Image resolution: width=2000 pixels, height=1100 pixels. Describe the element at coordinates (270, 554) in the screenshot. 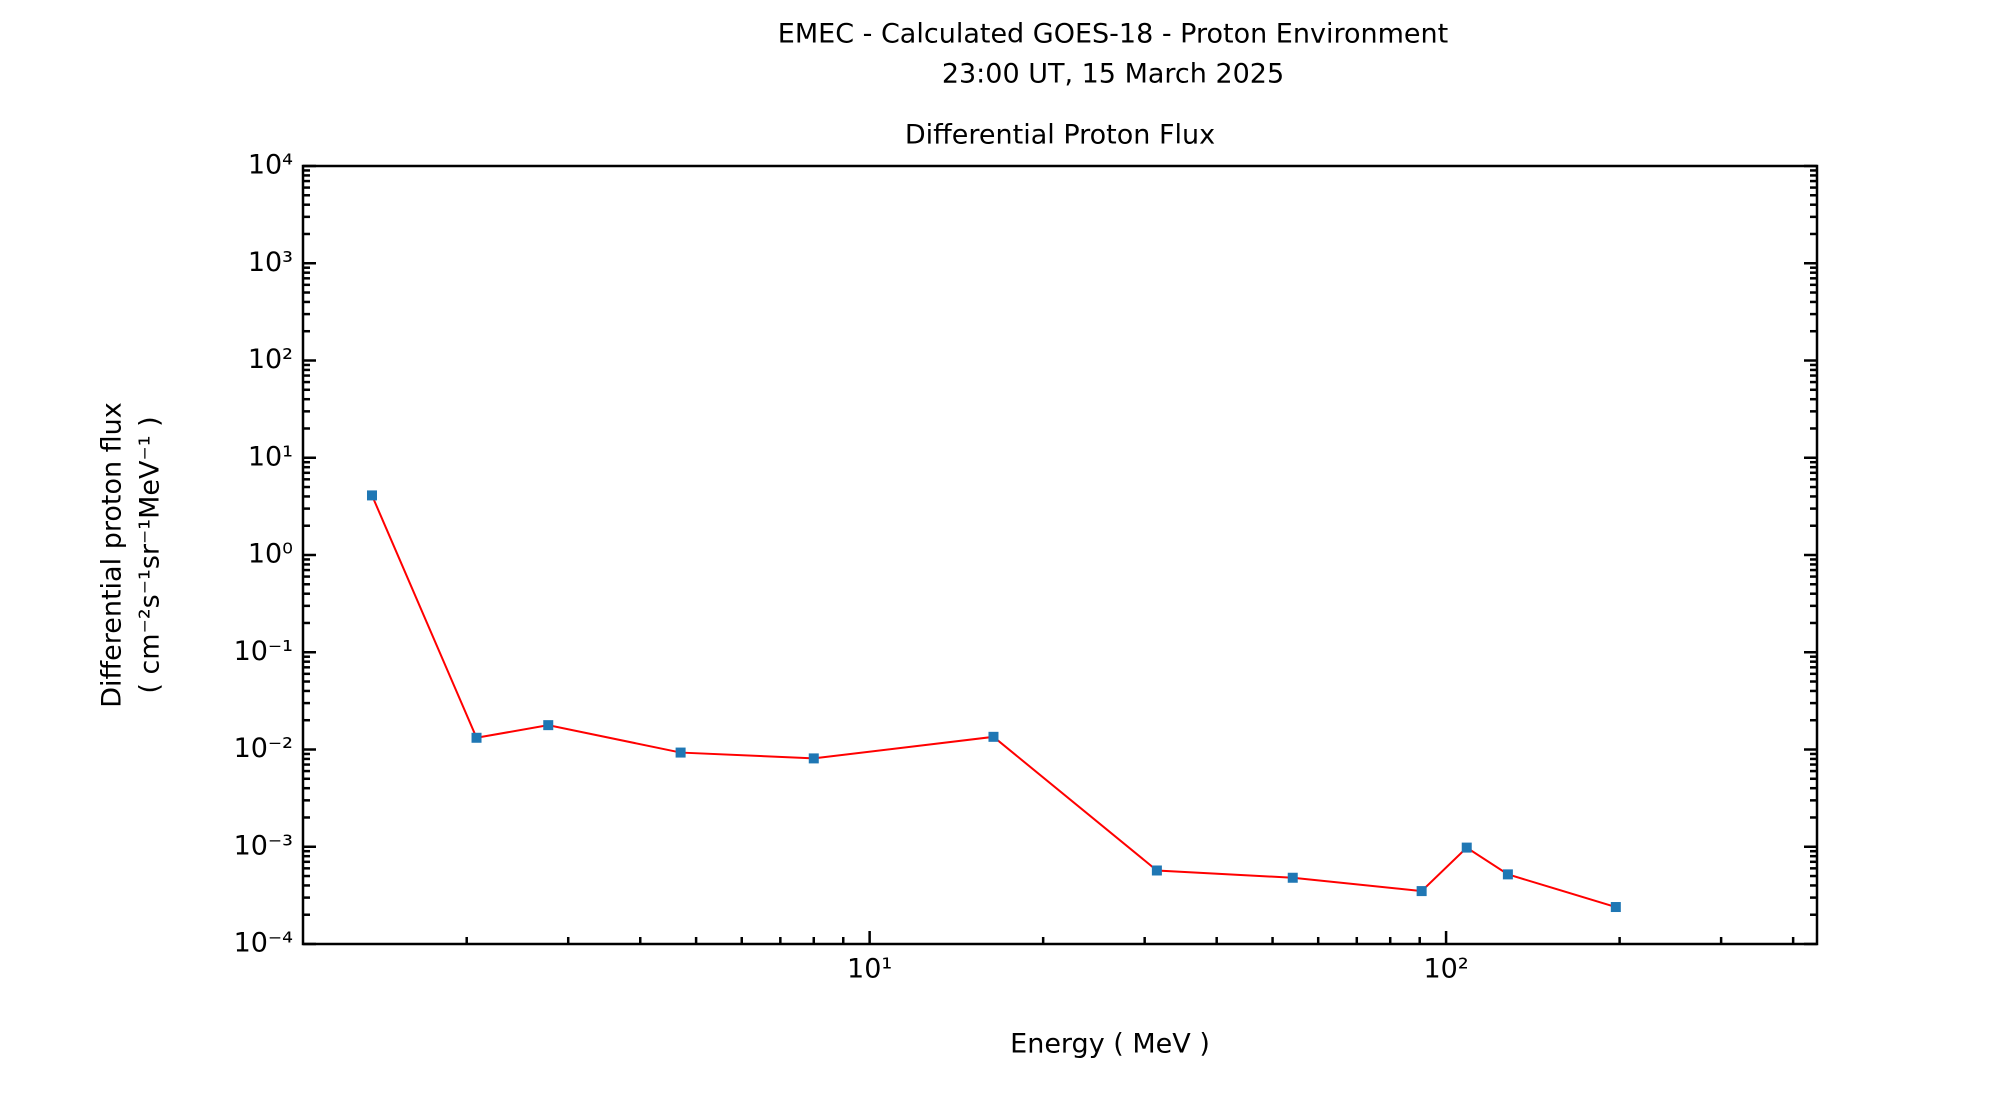

I see `y-tick-label: 10⁰` at that location.